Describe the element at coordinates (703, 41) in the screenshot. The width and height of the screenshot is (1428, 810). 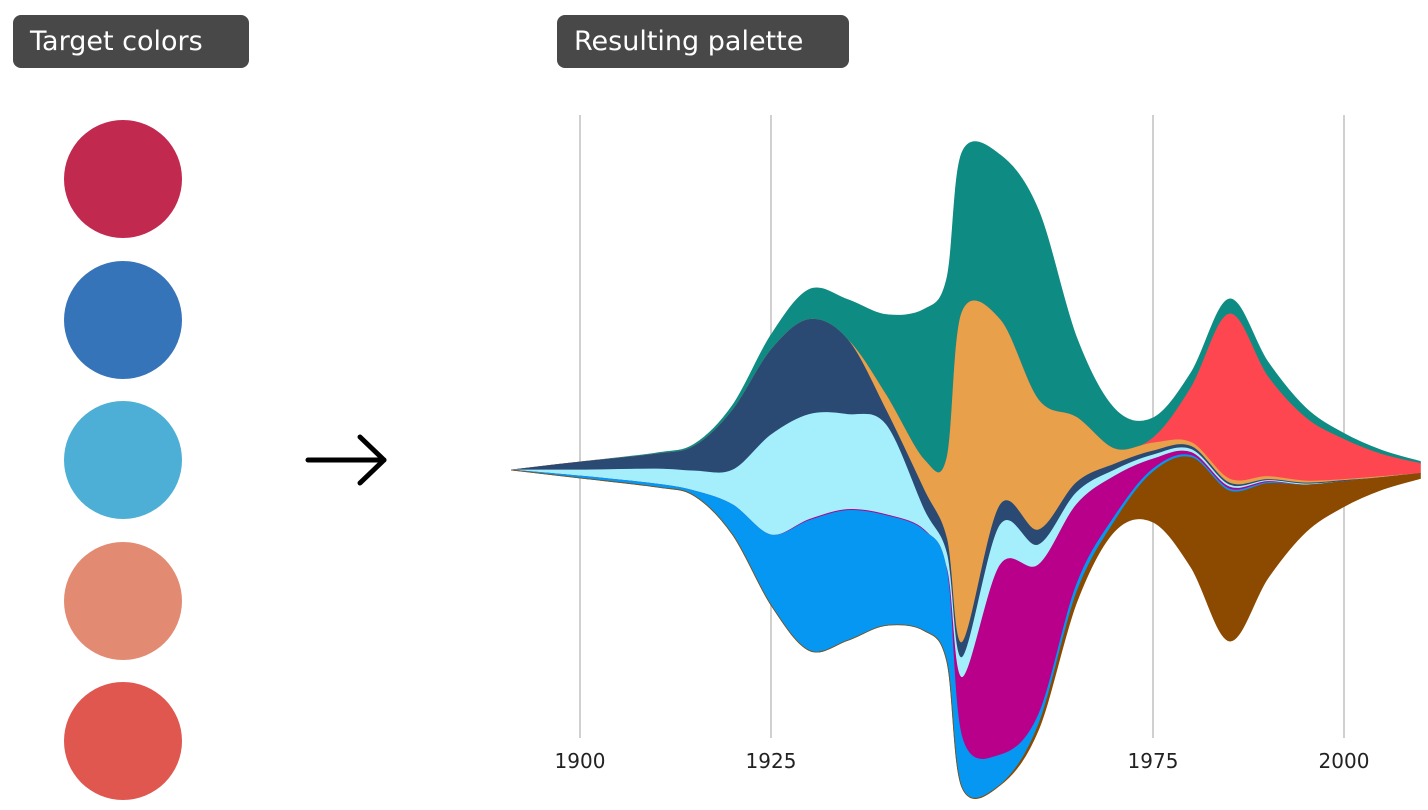
I see `resulting-palette-label: Resulting palette` at that location.